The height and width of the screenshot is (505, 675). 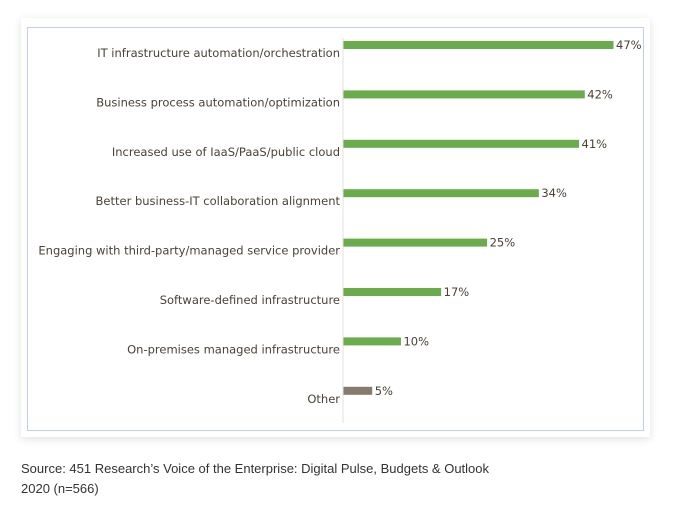 What do you see at coordinates (218, 102) in the screenshot?
I see `category-label: Business process automation/optimization` at bounding box center [218, 102].